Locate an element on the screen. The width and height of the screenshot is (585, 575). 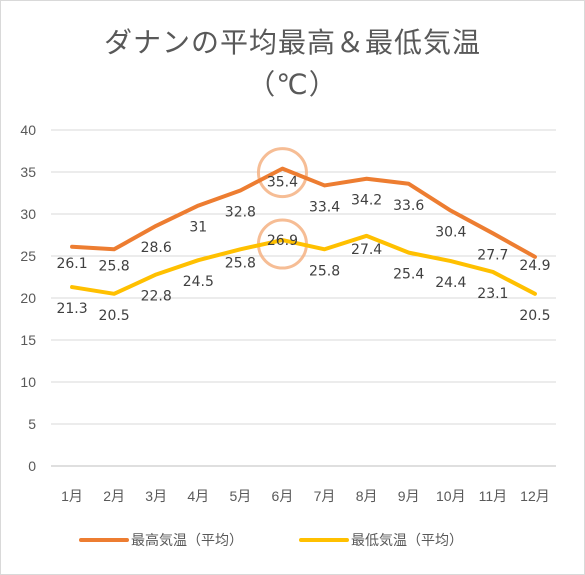
y-tick-label: 10 is located at coordinates (28, 382).